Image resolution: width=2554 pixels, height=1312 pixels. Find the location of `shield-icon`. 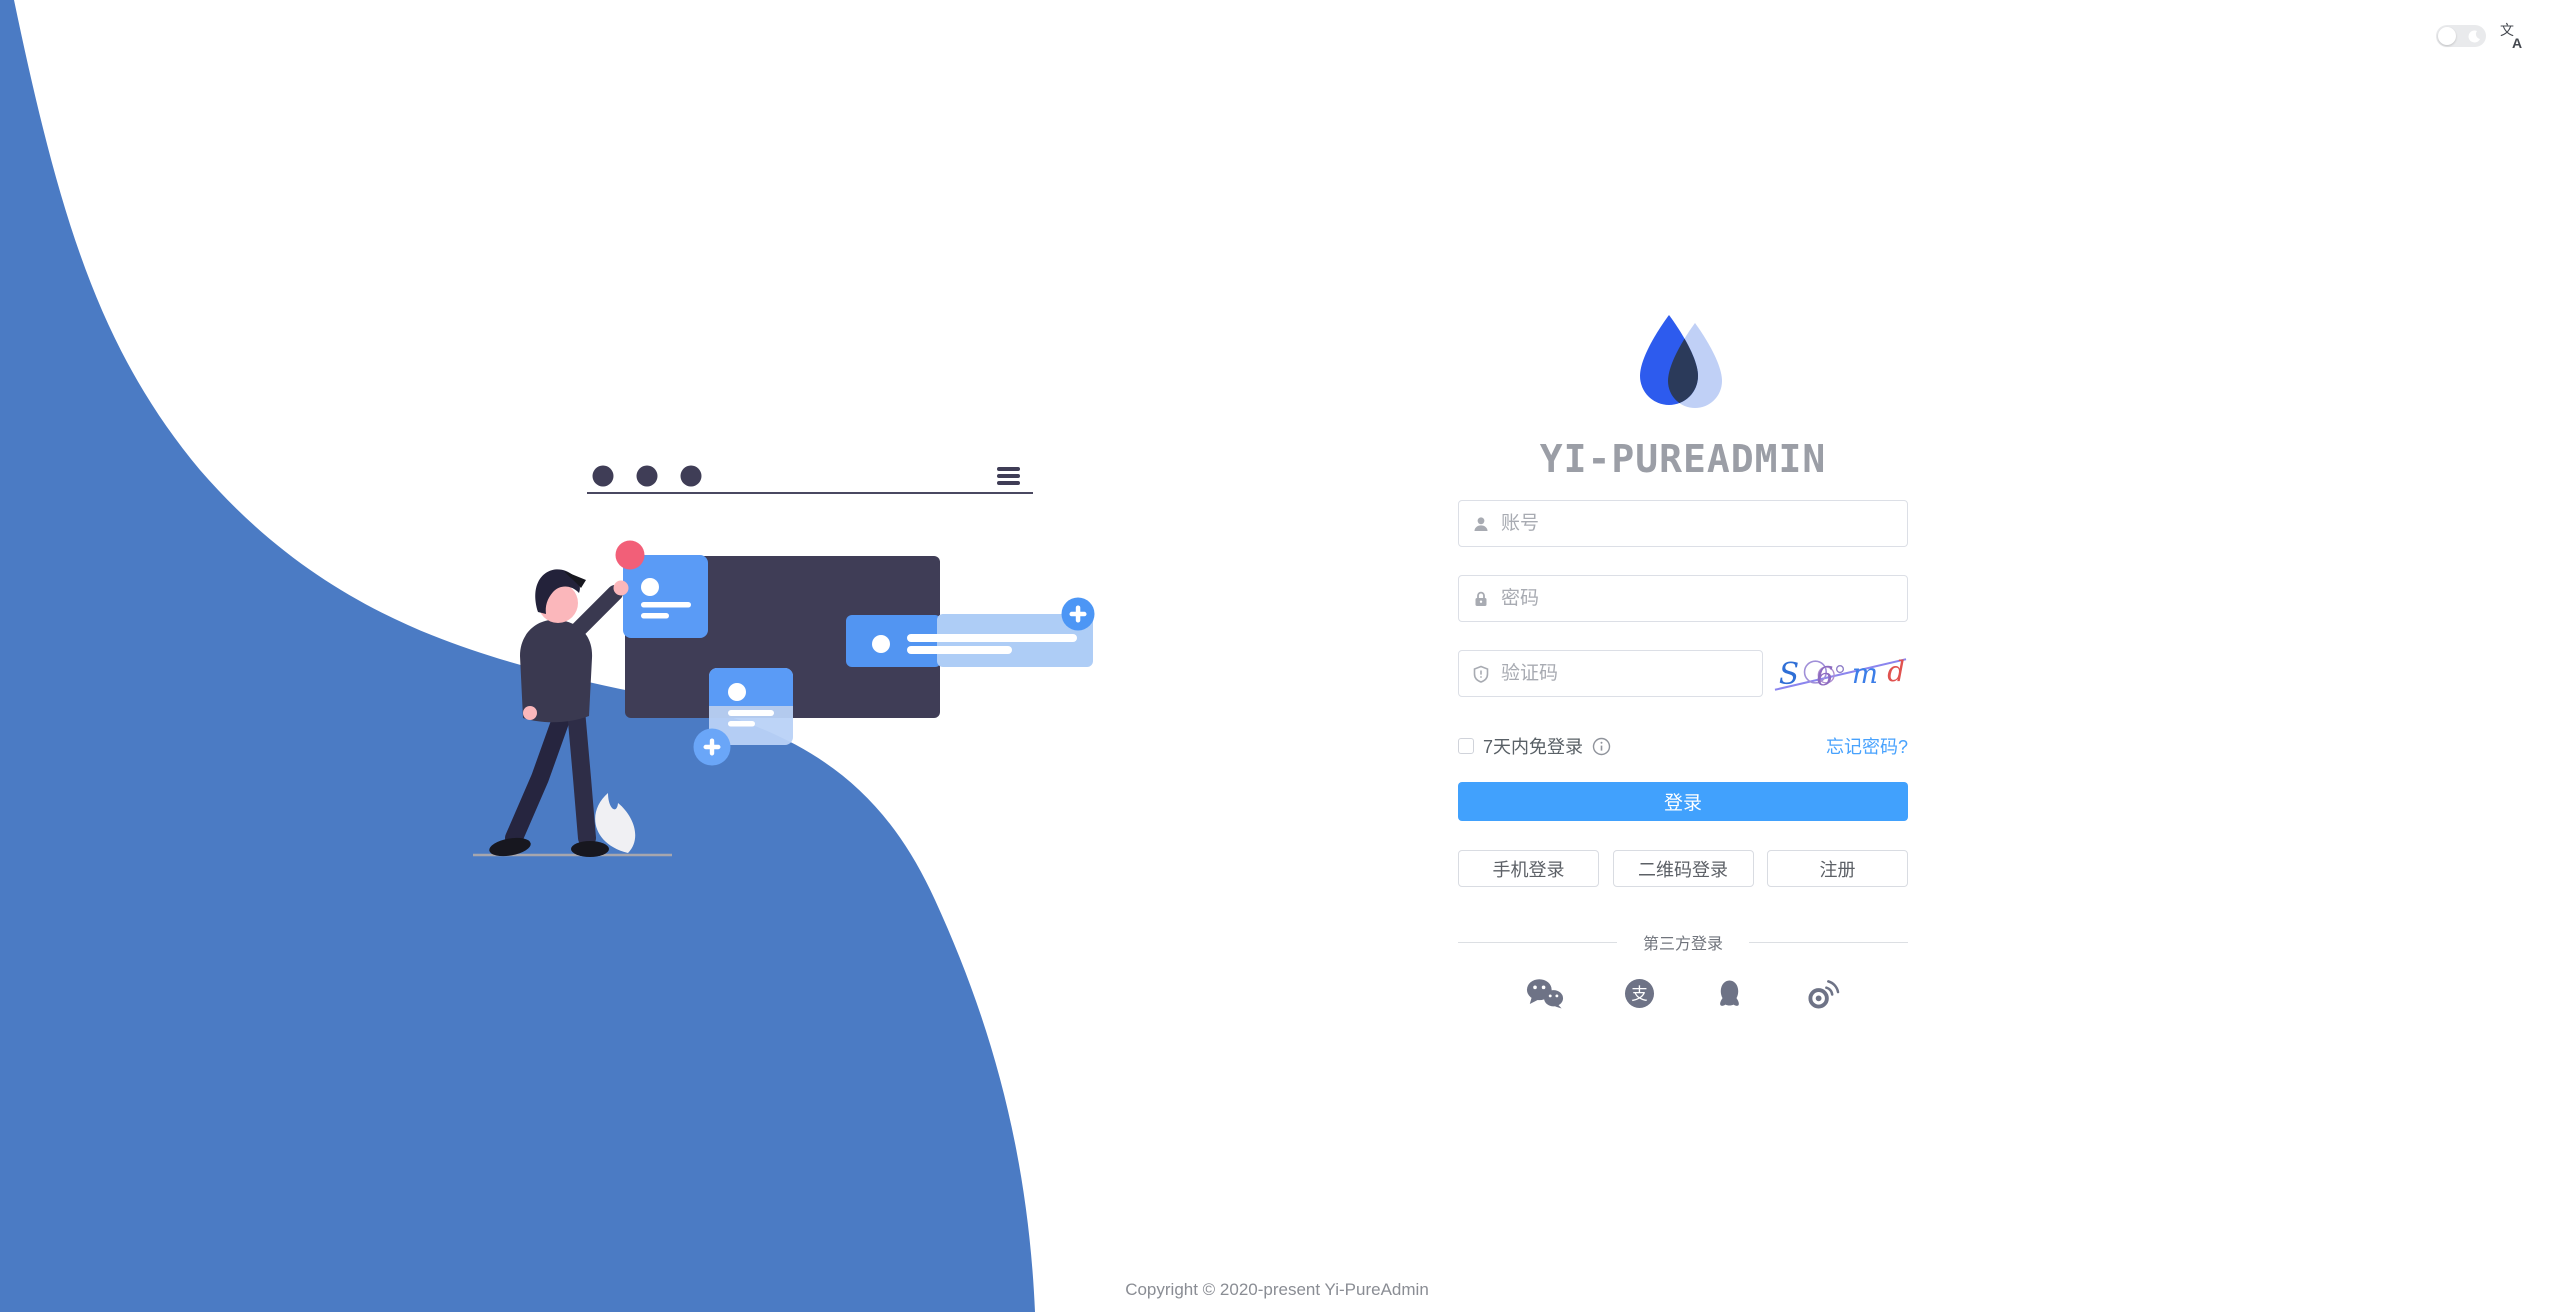

shield-icon is located at coordinates (1481, 674).